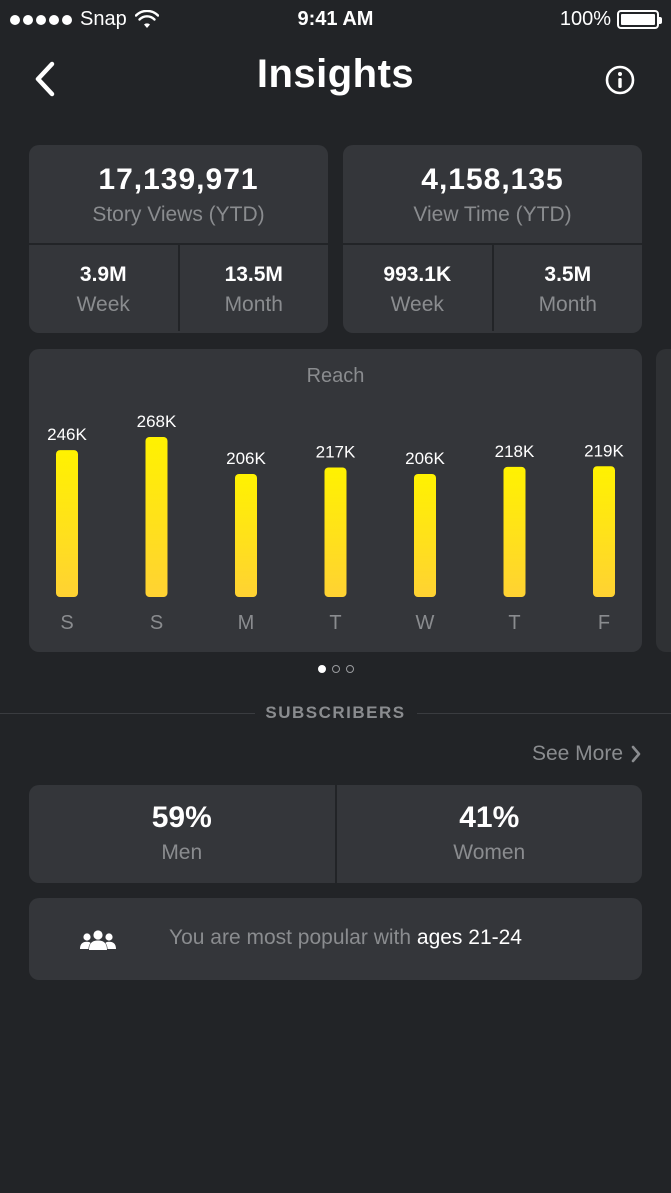 Image resolution: width=671 pixels, height=1193 pixels. I want to click on age-group-text: You are most popular with ages 21-24, so click(345, 938).